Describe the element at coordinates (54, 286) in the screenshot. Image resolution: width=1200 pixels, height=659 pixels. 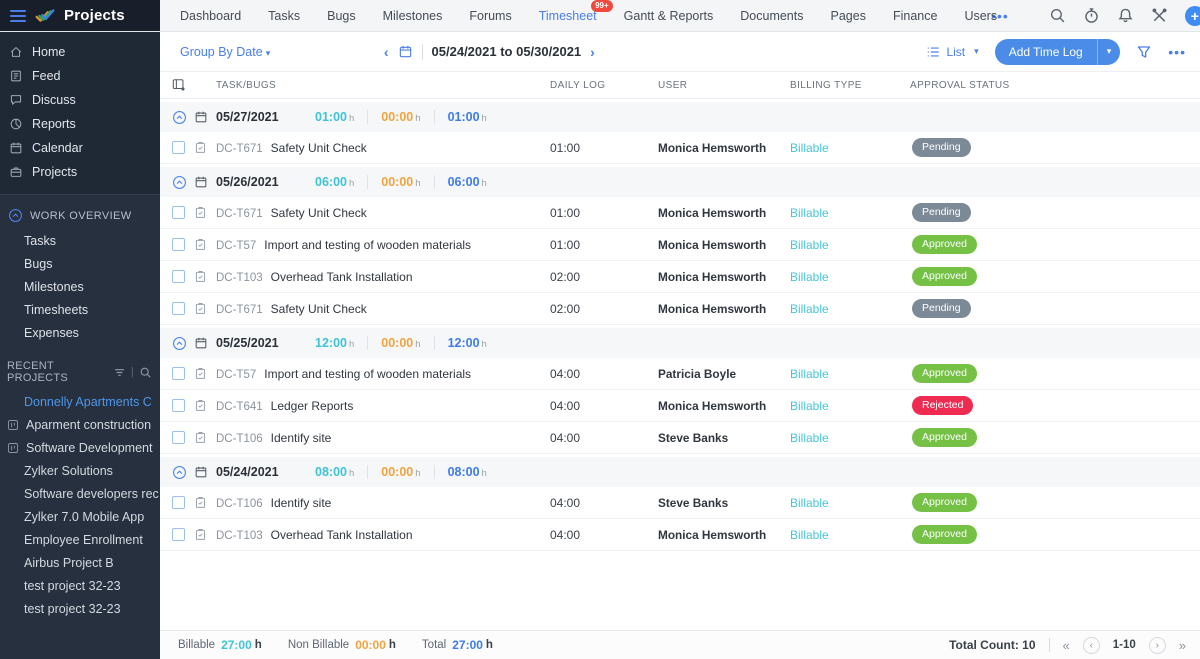
I see `work-overview-item-milestones: Milestones` at that location.